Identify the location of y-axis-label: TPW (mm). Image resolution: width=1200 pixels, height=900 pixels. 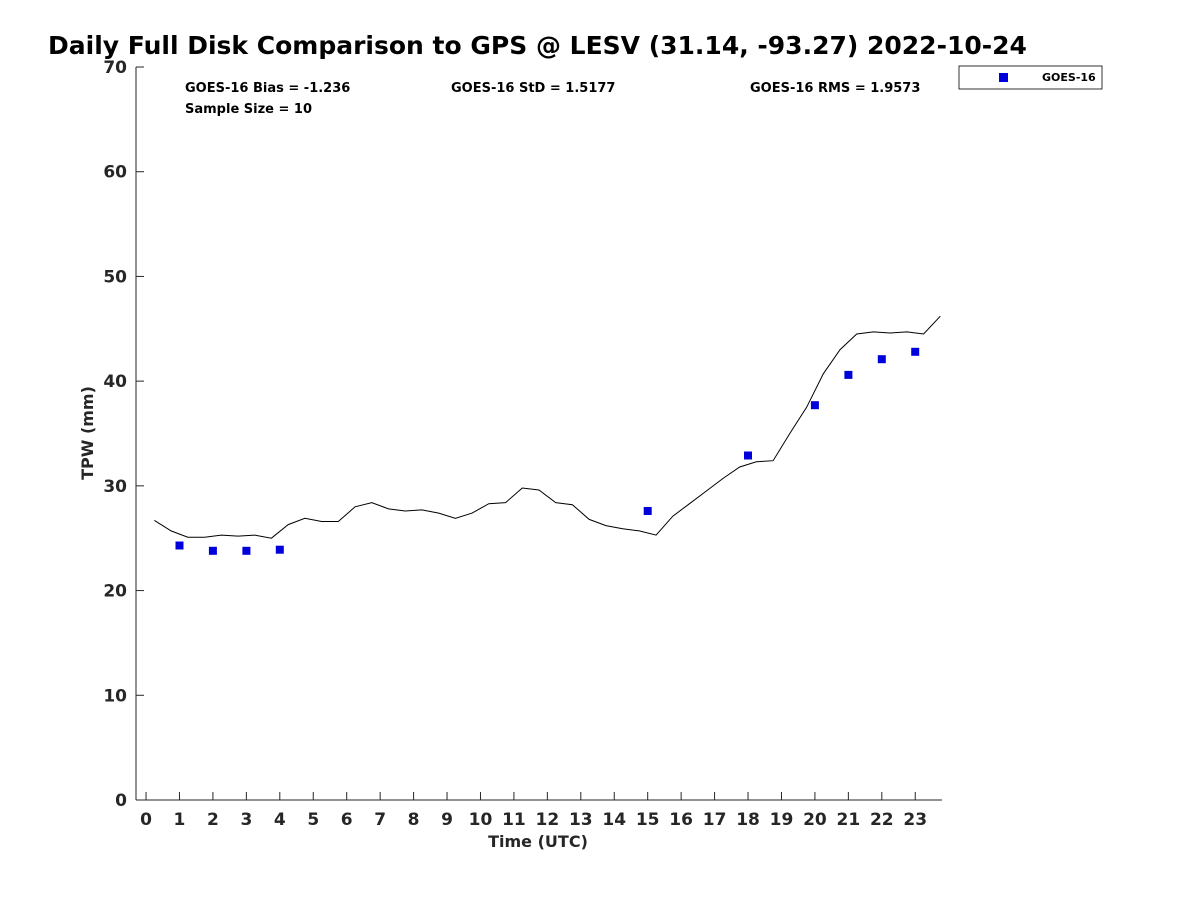
(87, 433).